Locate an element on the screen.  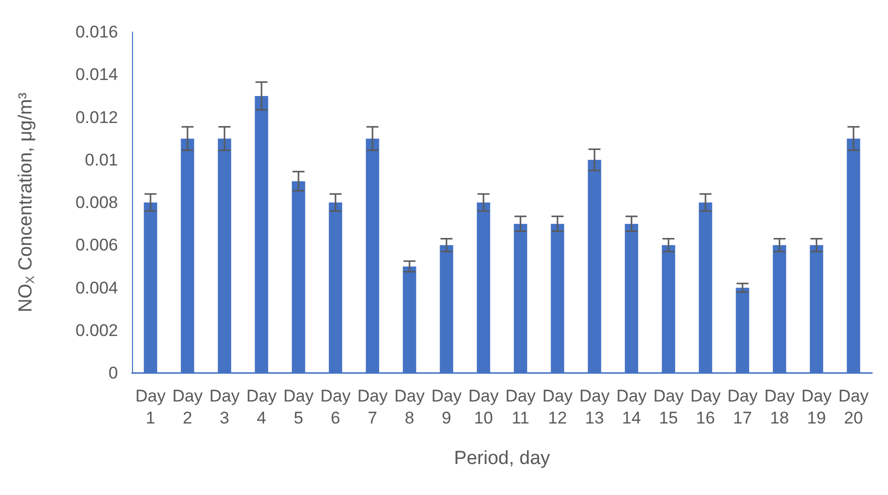
x-tick-label: Day 18 is located at coordinates (780, 407).